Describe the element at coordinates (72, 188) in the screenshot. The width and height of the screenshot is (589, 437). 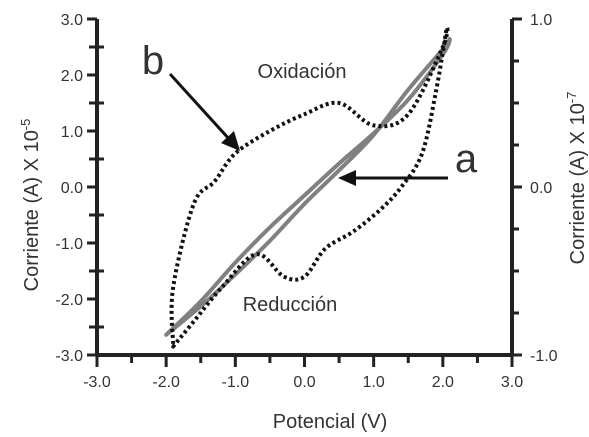
I see `left-tick-label: 0.0` at that location.